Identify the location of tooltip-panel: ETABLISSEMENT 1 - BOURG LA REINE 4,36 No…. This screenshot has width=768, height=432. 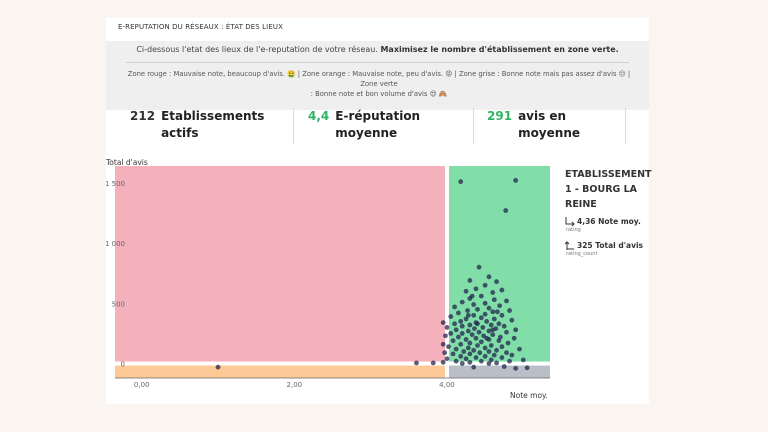
(610, 212).